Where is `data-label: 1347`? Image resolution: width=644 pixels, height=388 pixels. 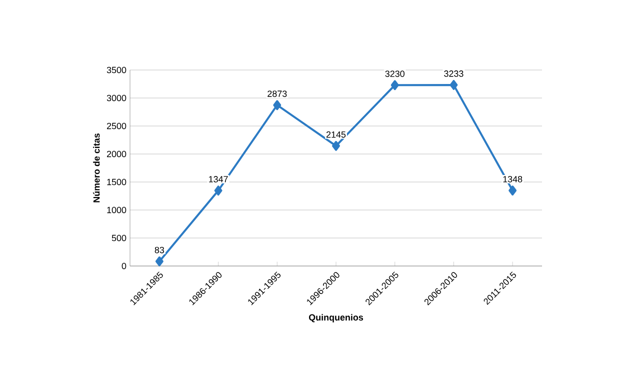
data-label: 1347 is located at coordinates (218, 179).